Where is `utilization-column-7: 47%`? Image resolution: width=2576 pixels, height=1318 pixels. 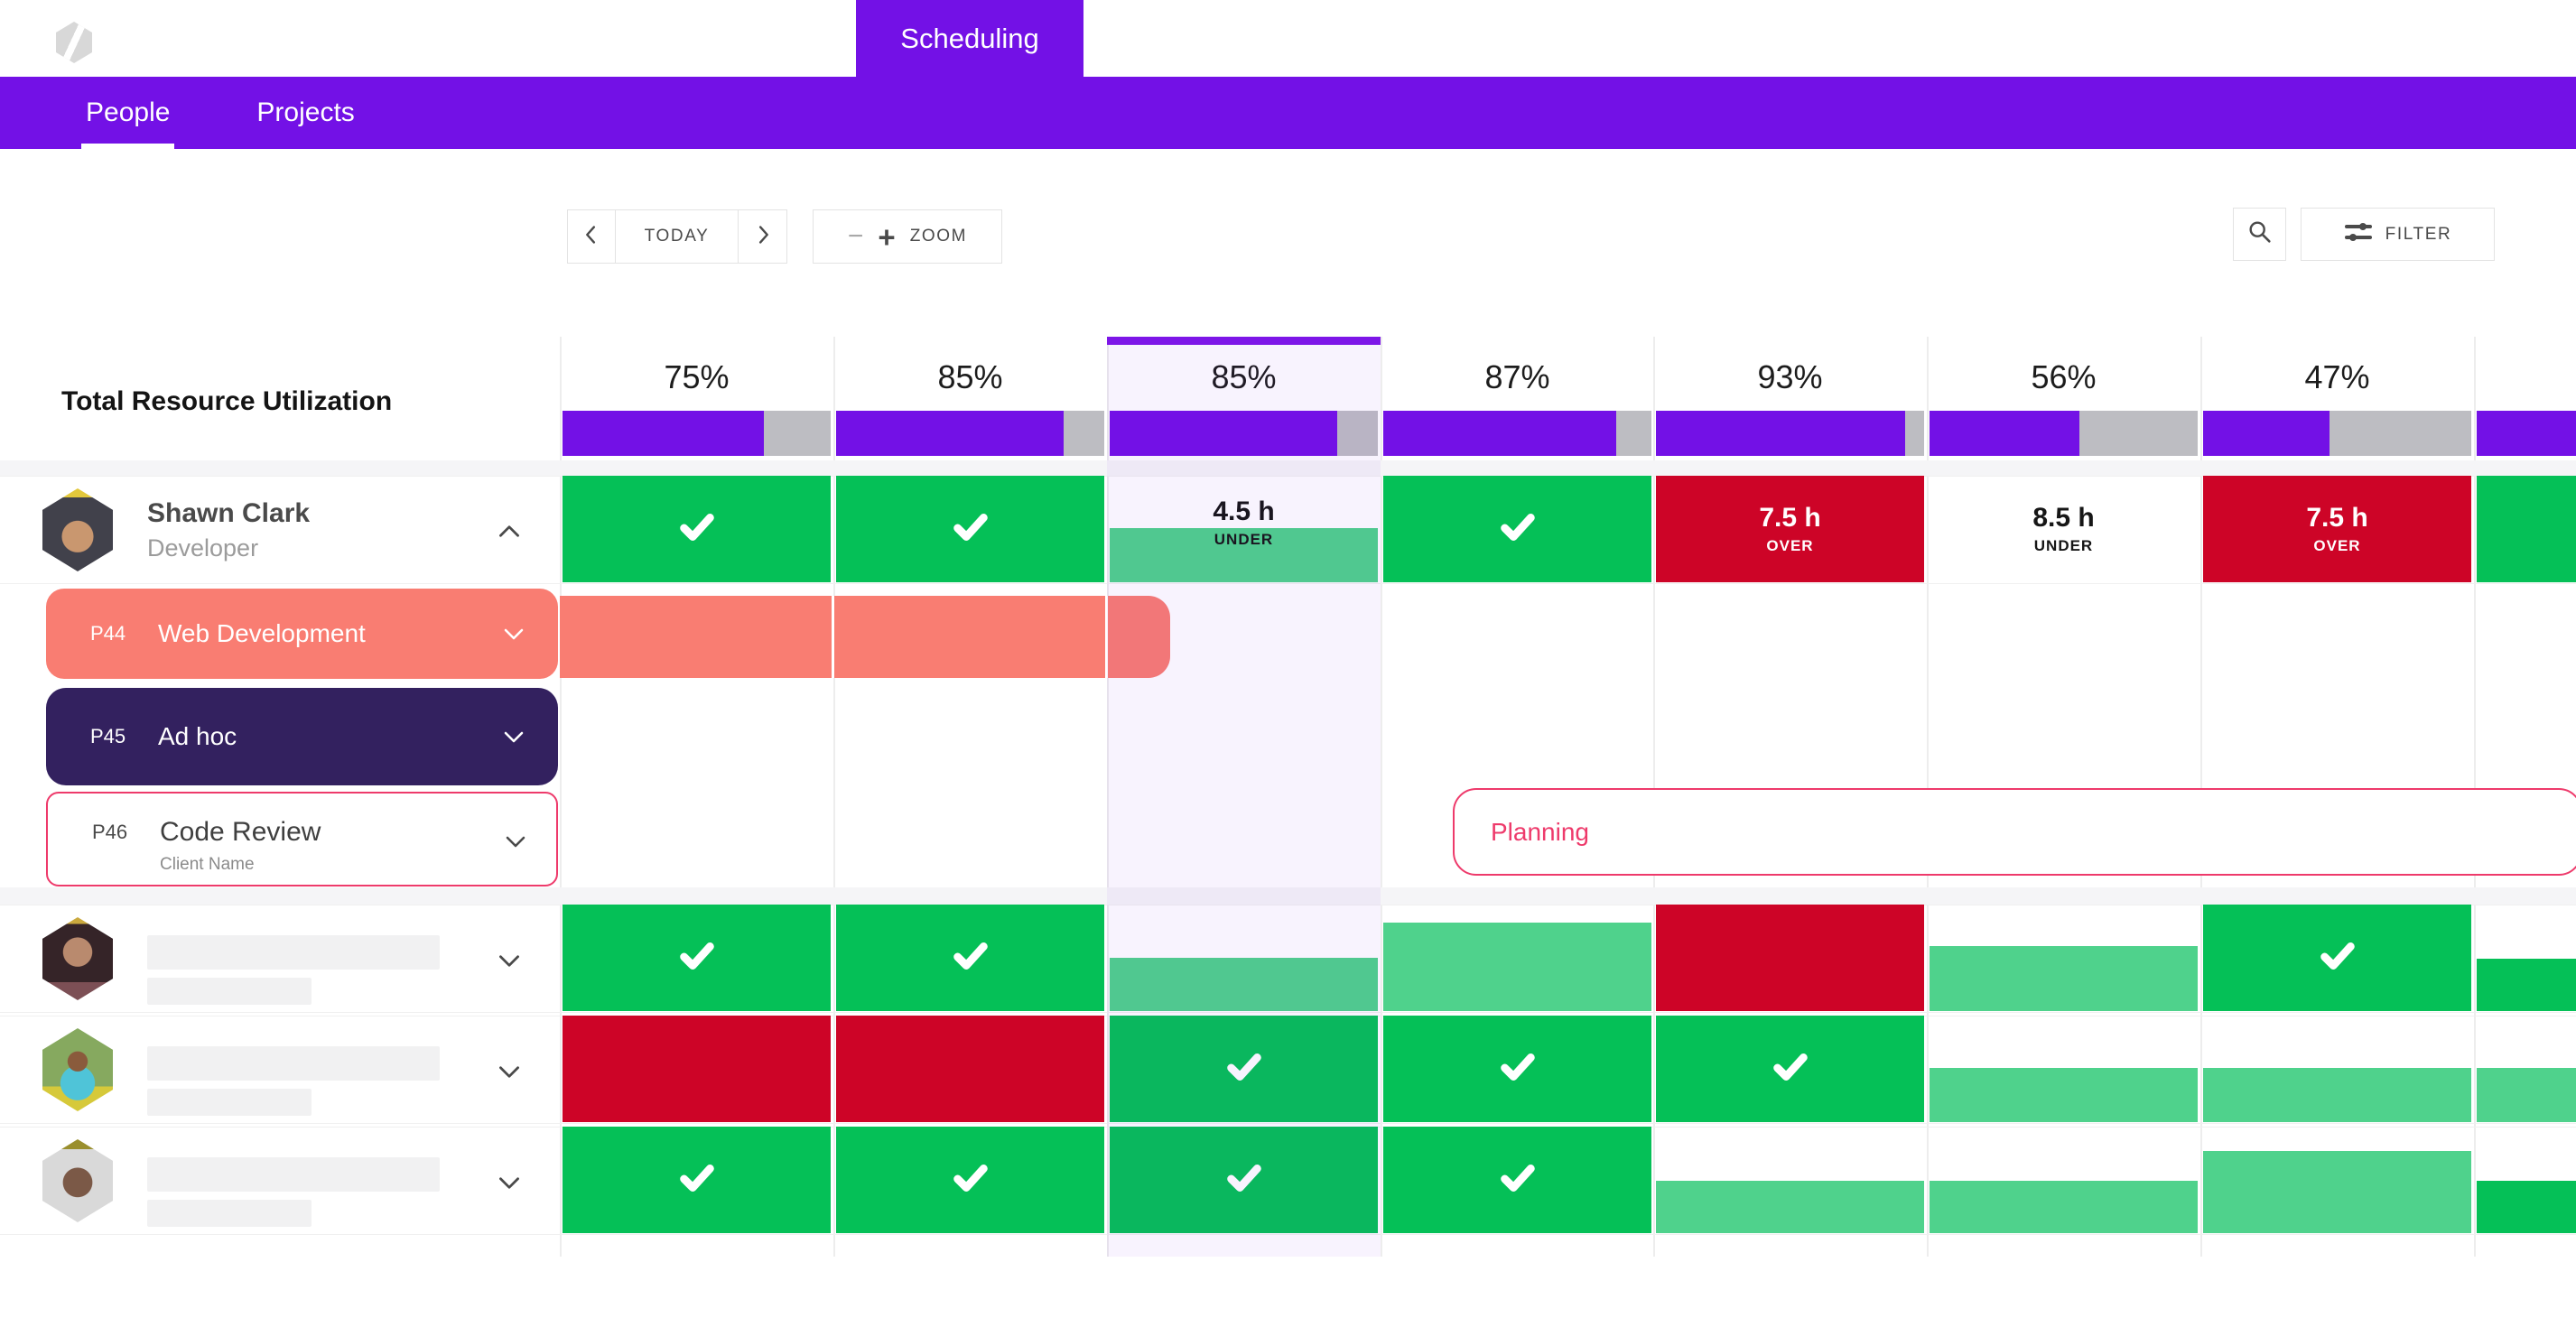
utilization-column-7: 47% is located at coordinates (2337, 399).